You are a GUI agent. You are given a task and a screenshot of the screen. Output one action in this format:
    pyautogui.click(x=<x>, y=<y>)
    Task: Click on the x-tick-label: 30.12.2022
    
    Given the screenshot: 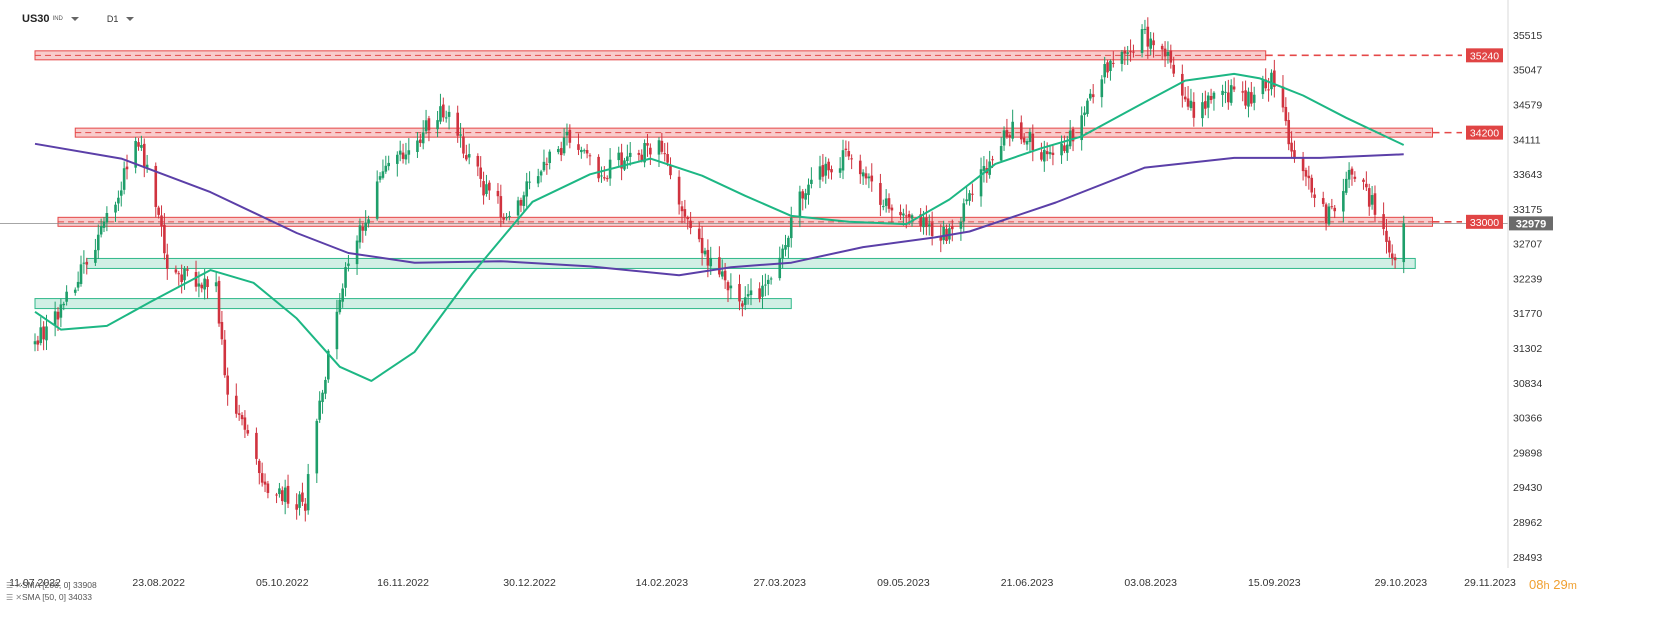 What is the action you would take?
    pyautogui.click(x=529, y=583)
    